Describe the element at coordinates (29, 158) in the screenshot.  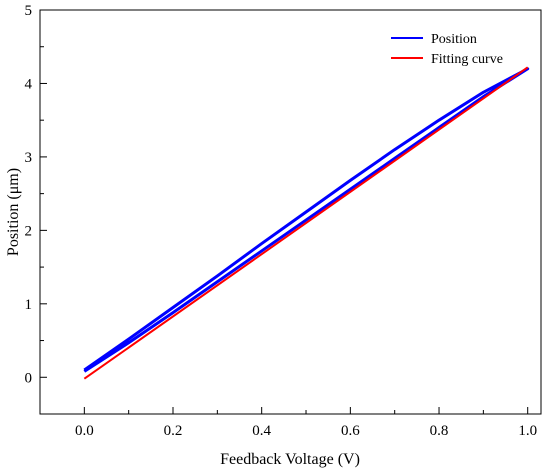
I see `y-tick-label: 3` at that location.